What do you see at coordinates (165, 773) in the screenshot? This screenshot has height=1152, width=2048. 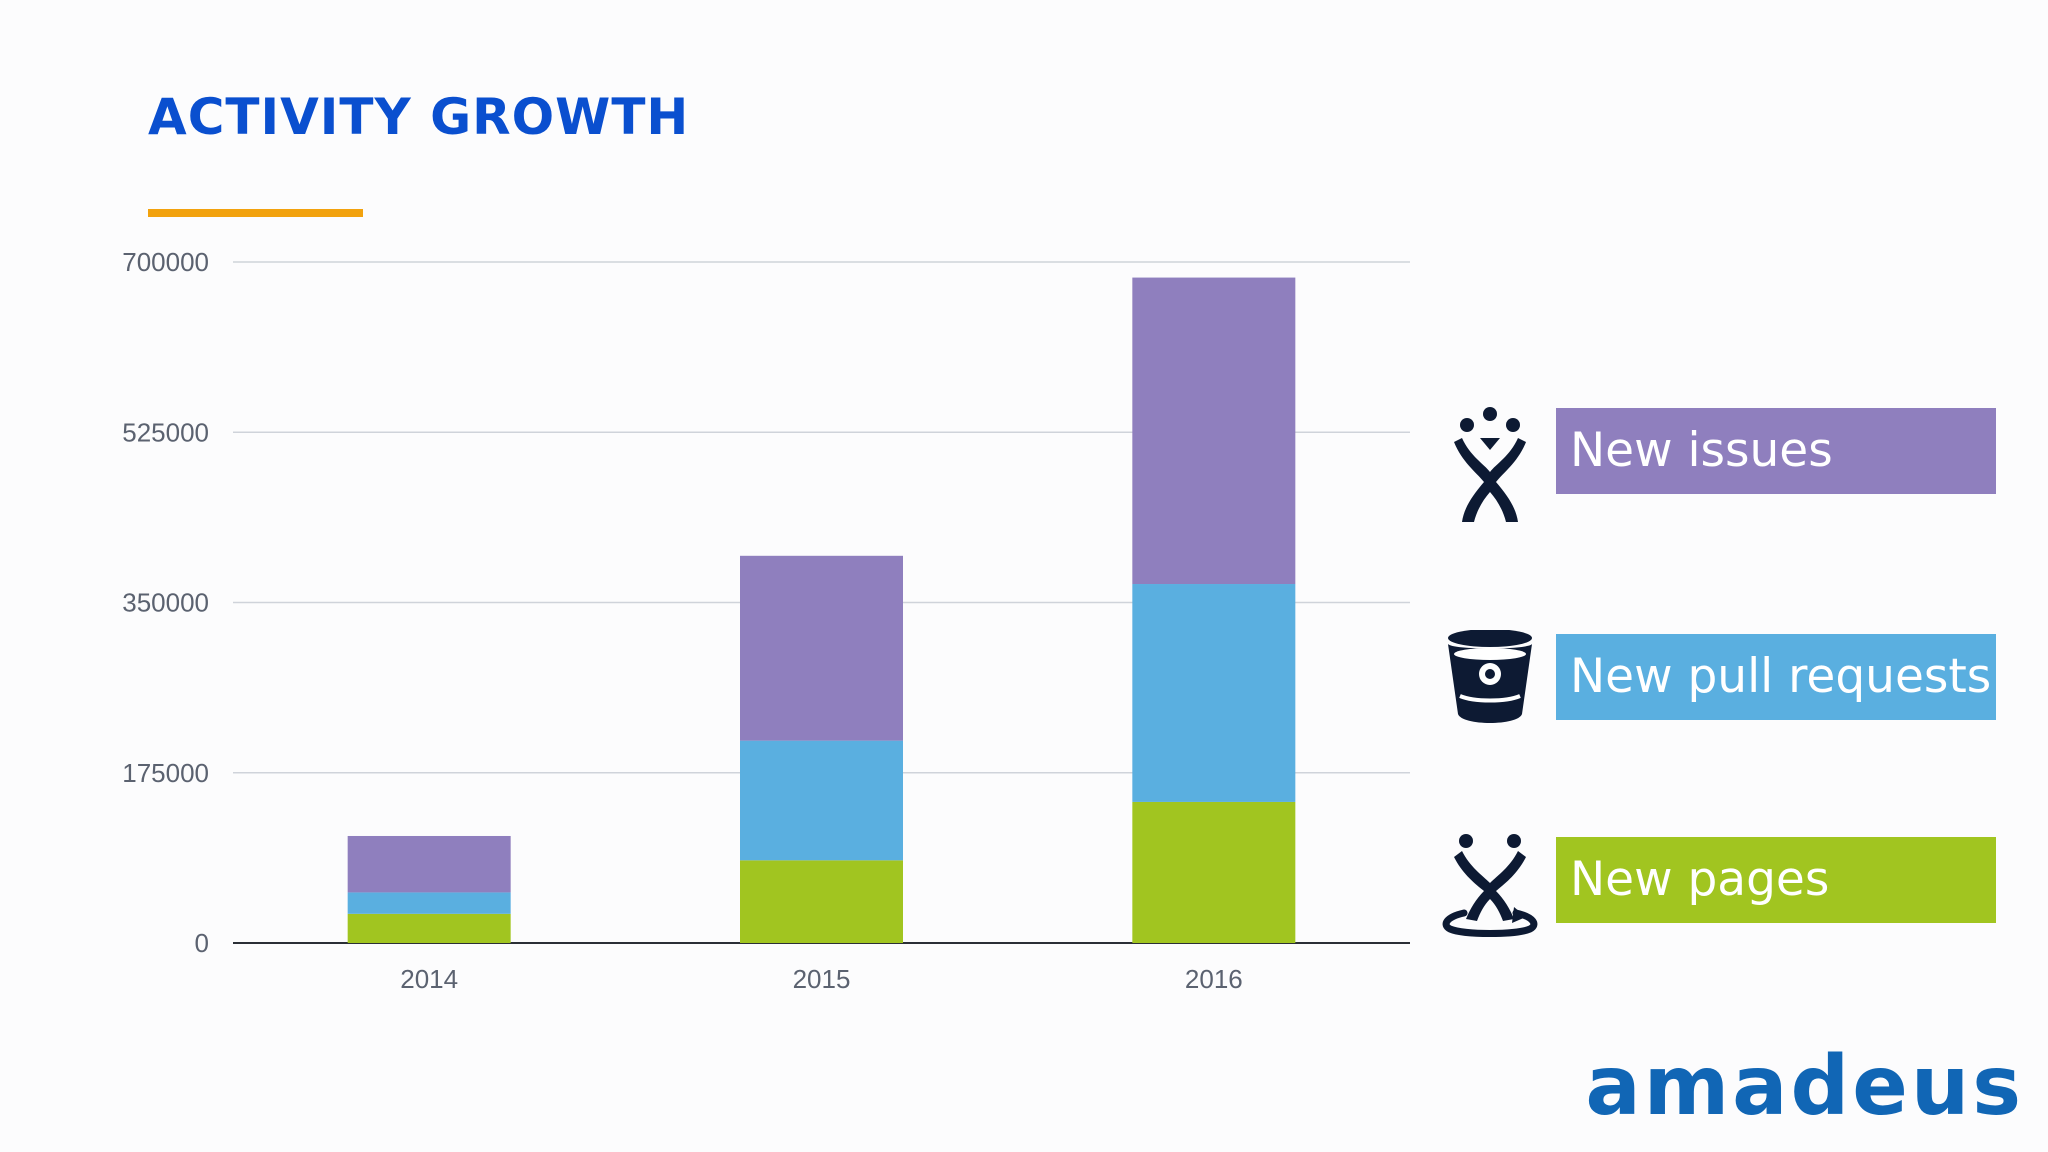 I see `y-tick-label: 175000` at bounding box center [165, 773].